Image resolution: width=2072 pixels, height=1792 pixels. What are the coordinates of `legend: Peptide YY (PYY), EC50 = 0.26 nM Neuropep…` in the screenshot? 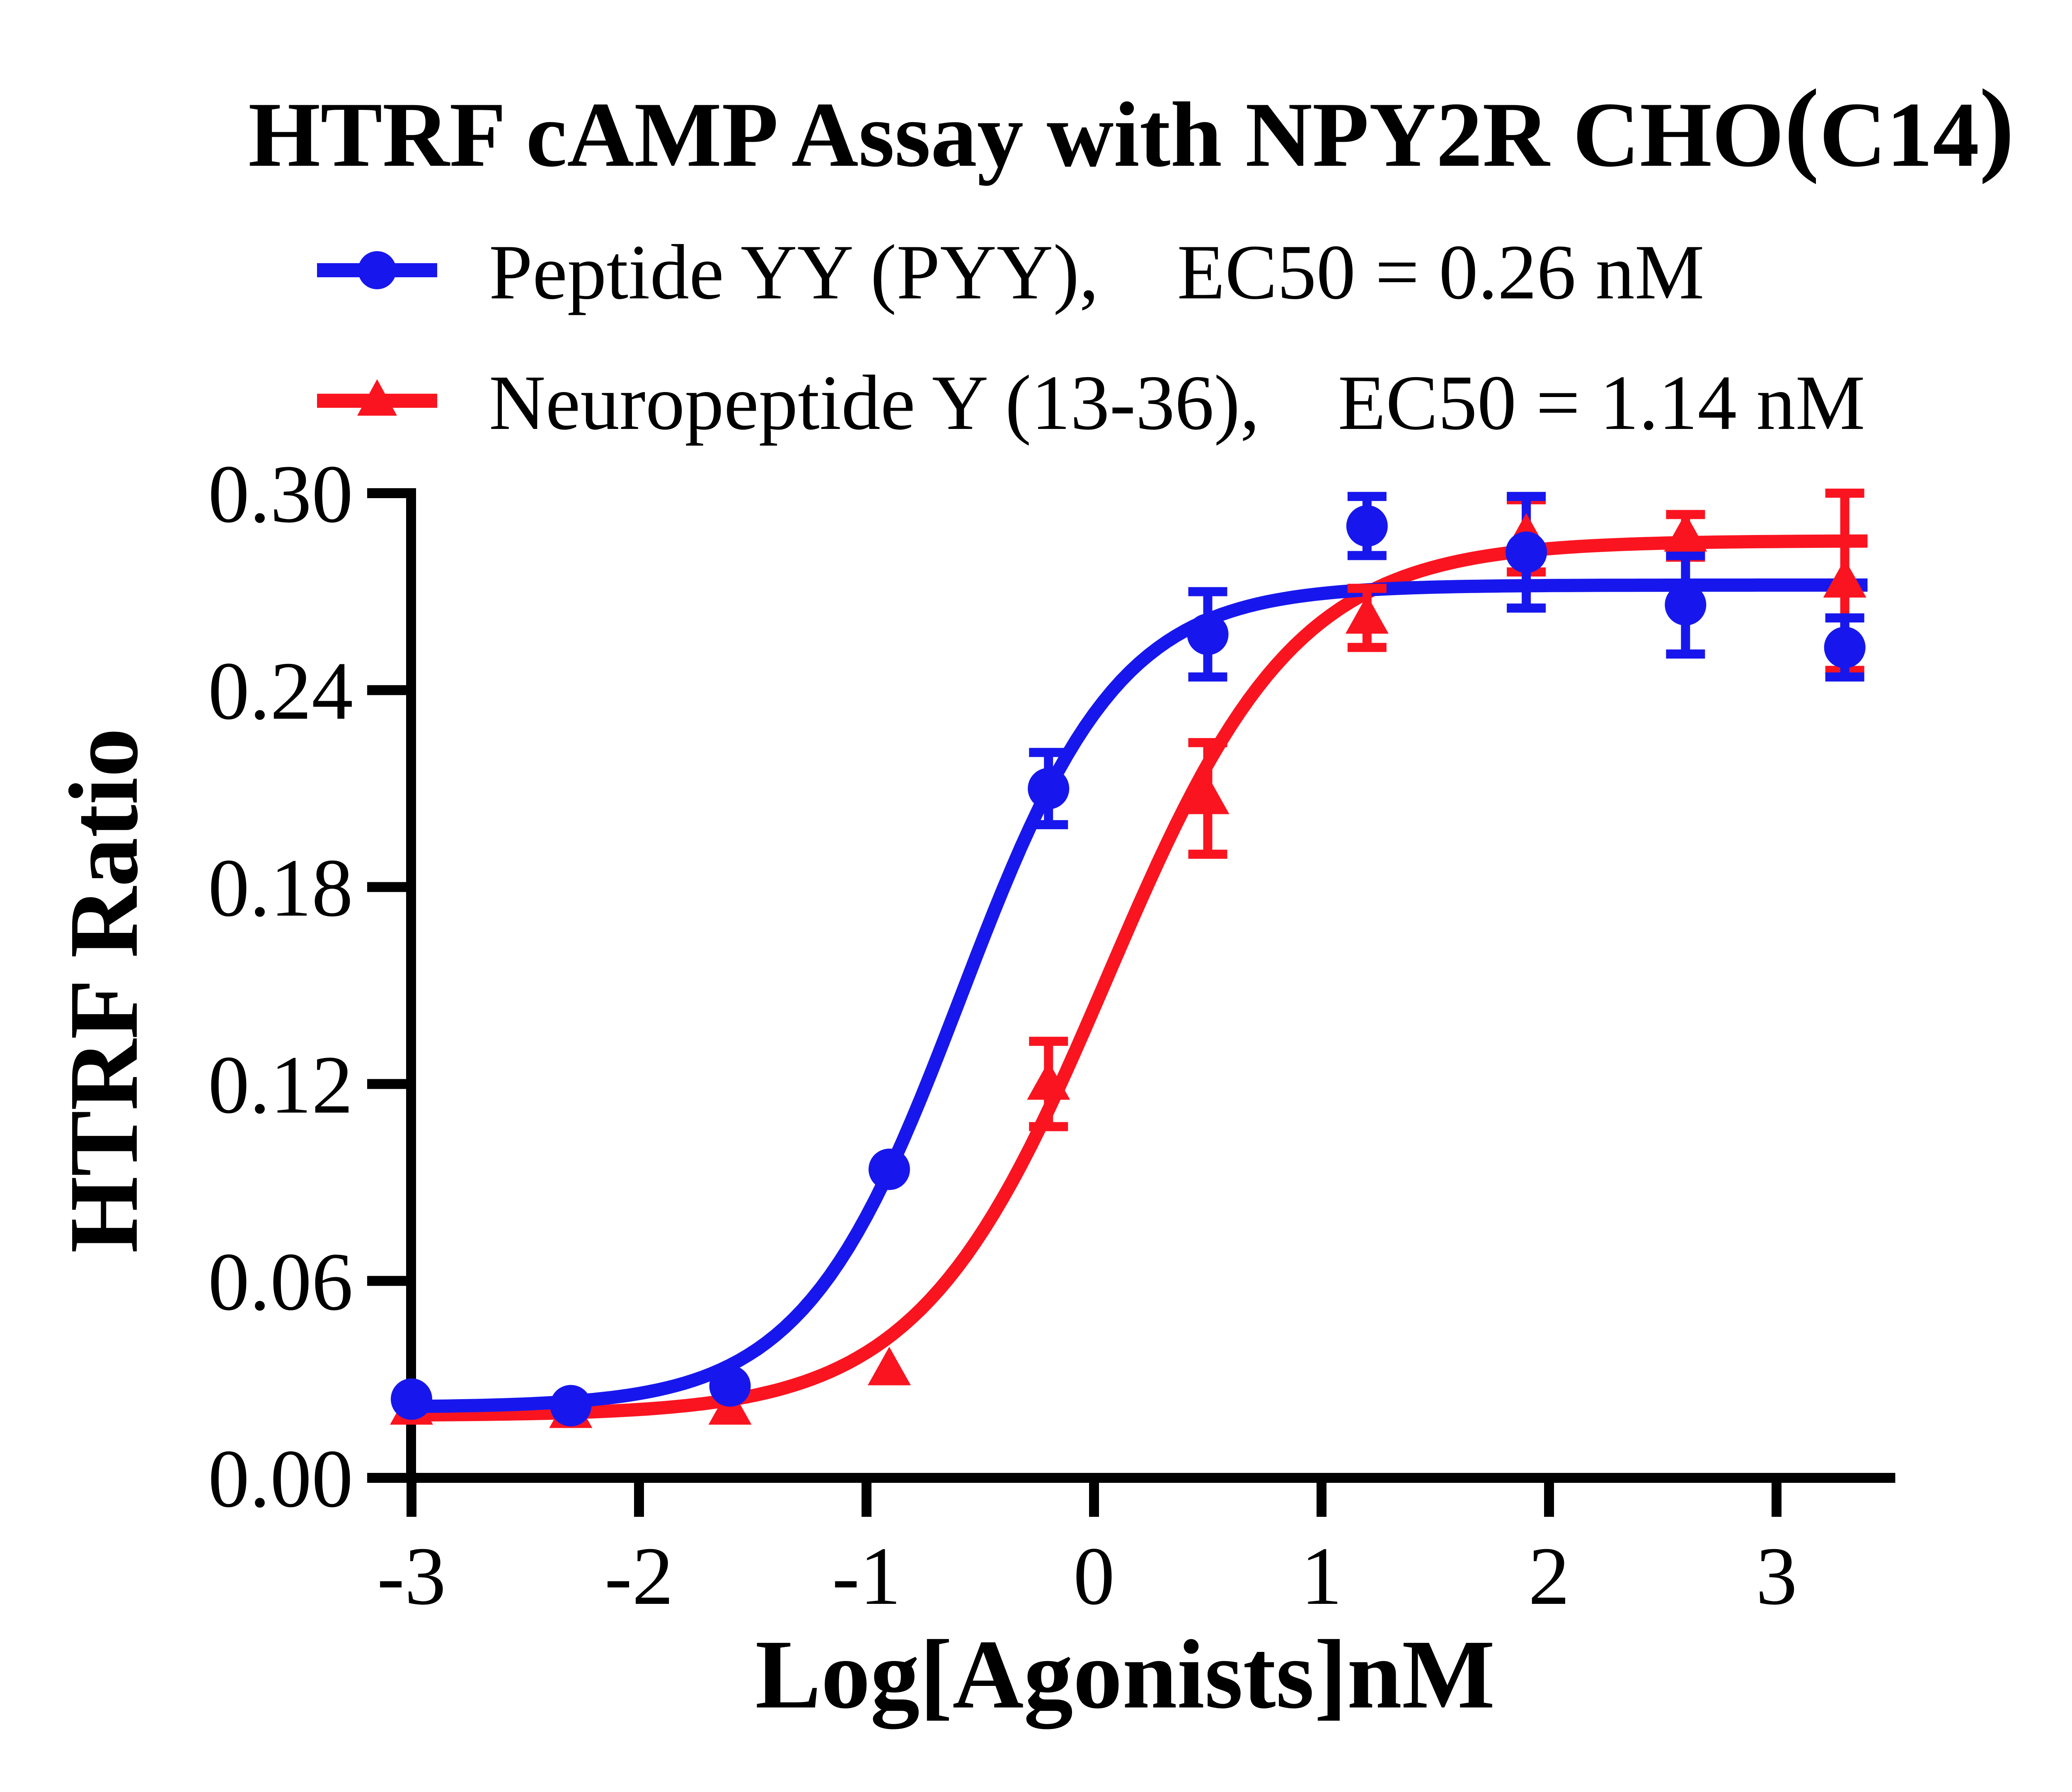 It's located at (1091, 337).